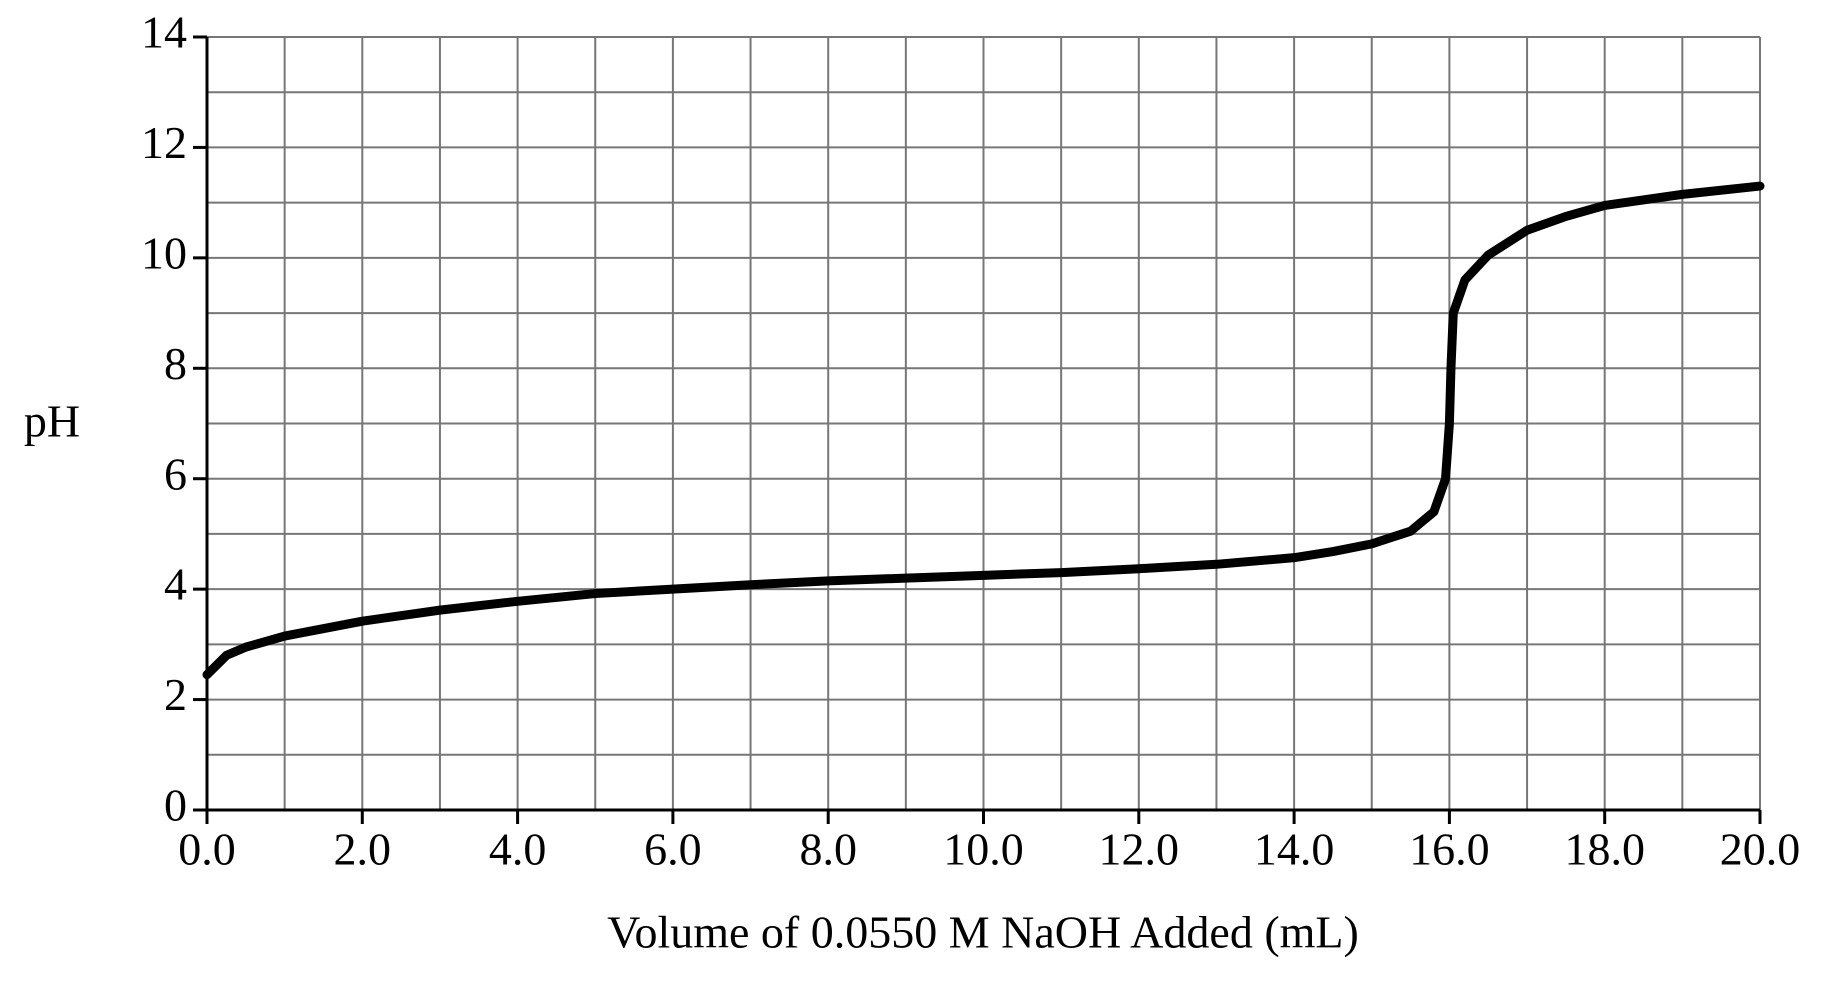 This screenshot has height=982, width=1822. Describe the element at coordinates (175, 694) in the screenshot. I see `y-tick-label: 2` at that location.